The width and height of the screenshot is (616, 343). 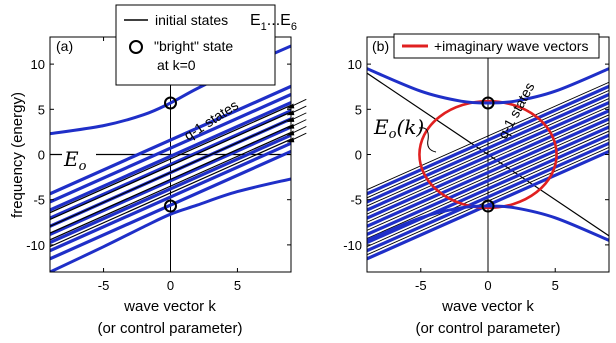 I want to click on panel-b-ytick-label: -5, so click(x=356, y=200).